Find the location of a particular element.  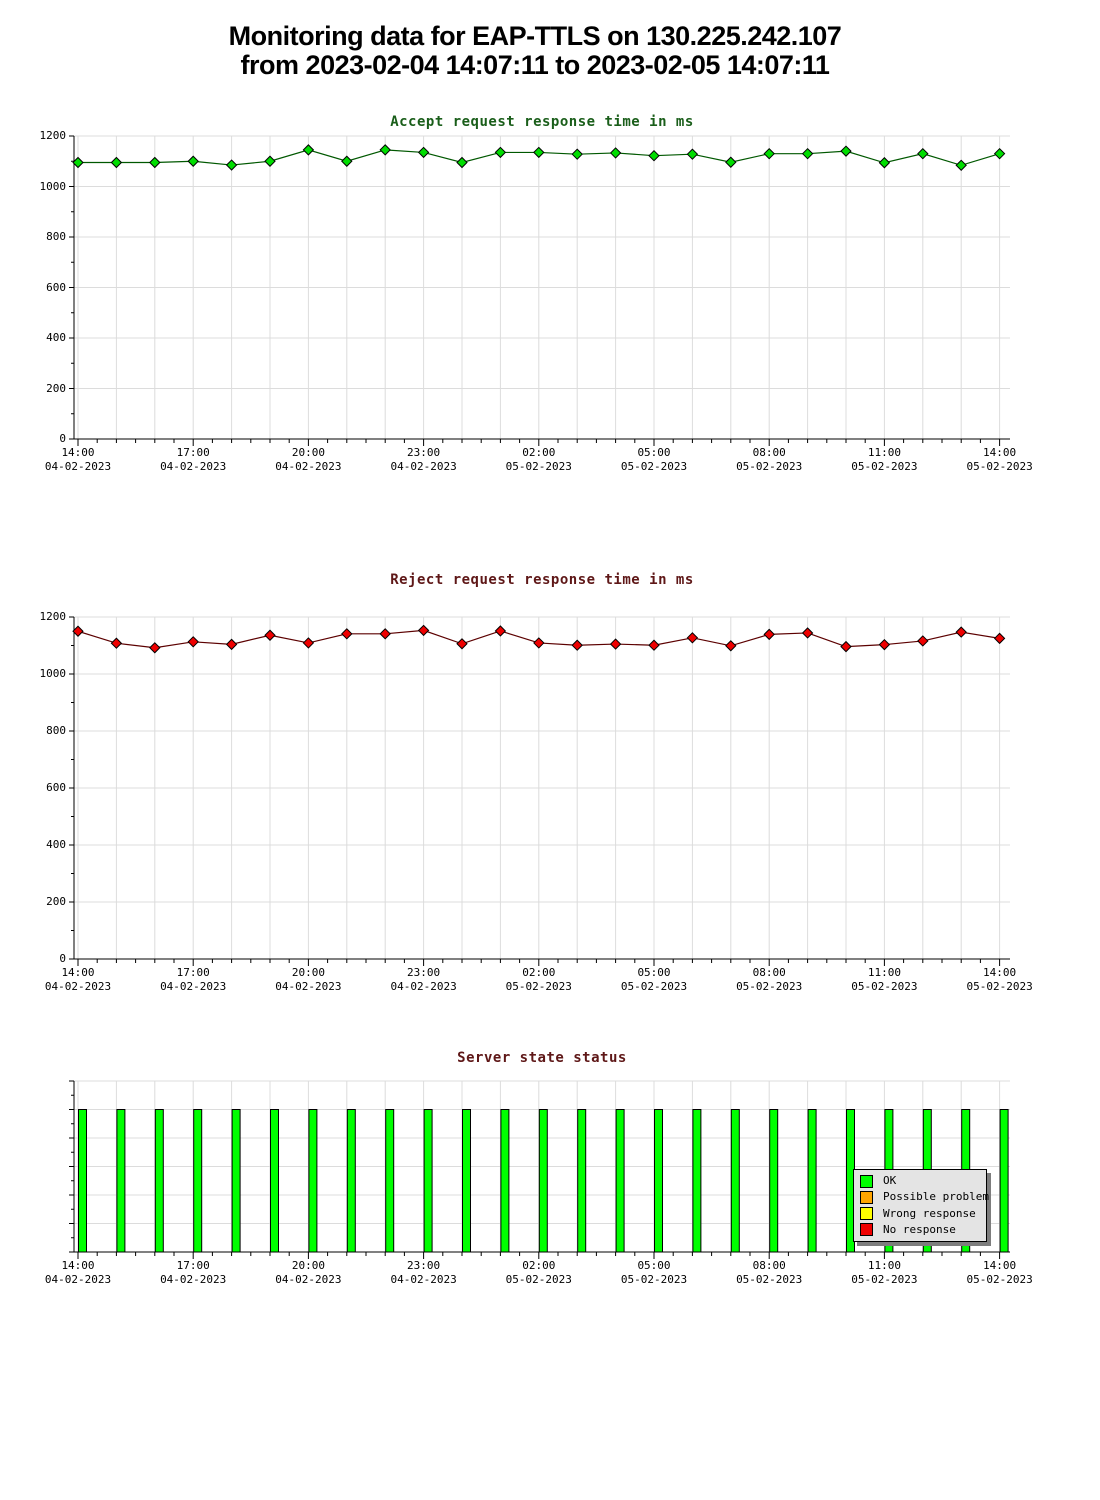

y-axis-label: 400 is located at coordinates (56, 337).